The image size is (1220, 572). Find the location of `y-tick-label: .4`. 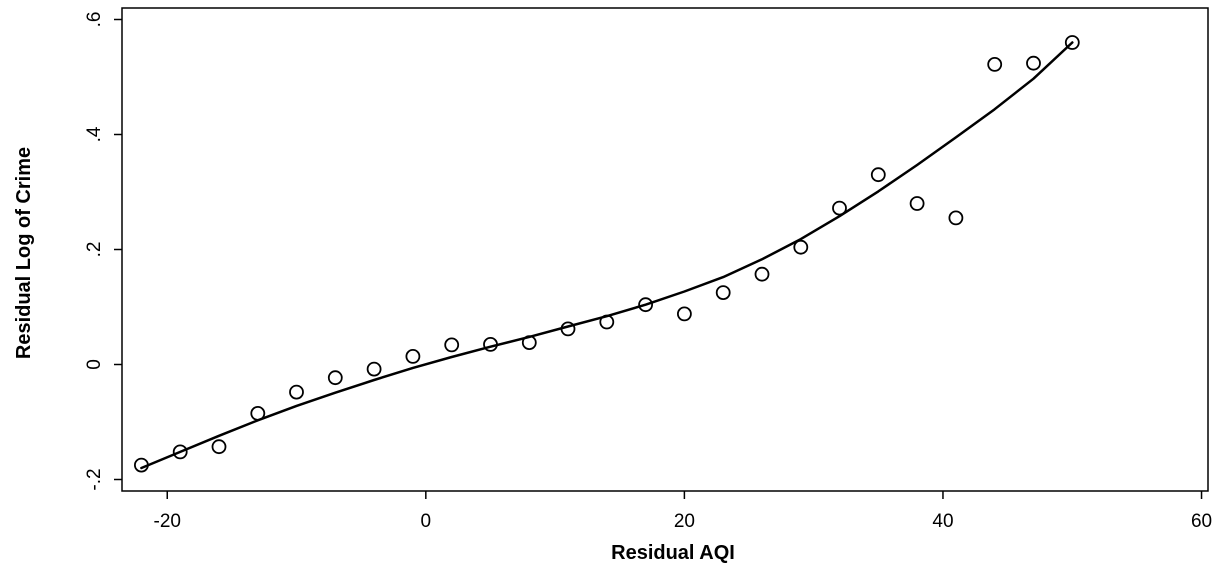

y-tick-label: .4 is located at coordinates (94, 134).